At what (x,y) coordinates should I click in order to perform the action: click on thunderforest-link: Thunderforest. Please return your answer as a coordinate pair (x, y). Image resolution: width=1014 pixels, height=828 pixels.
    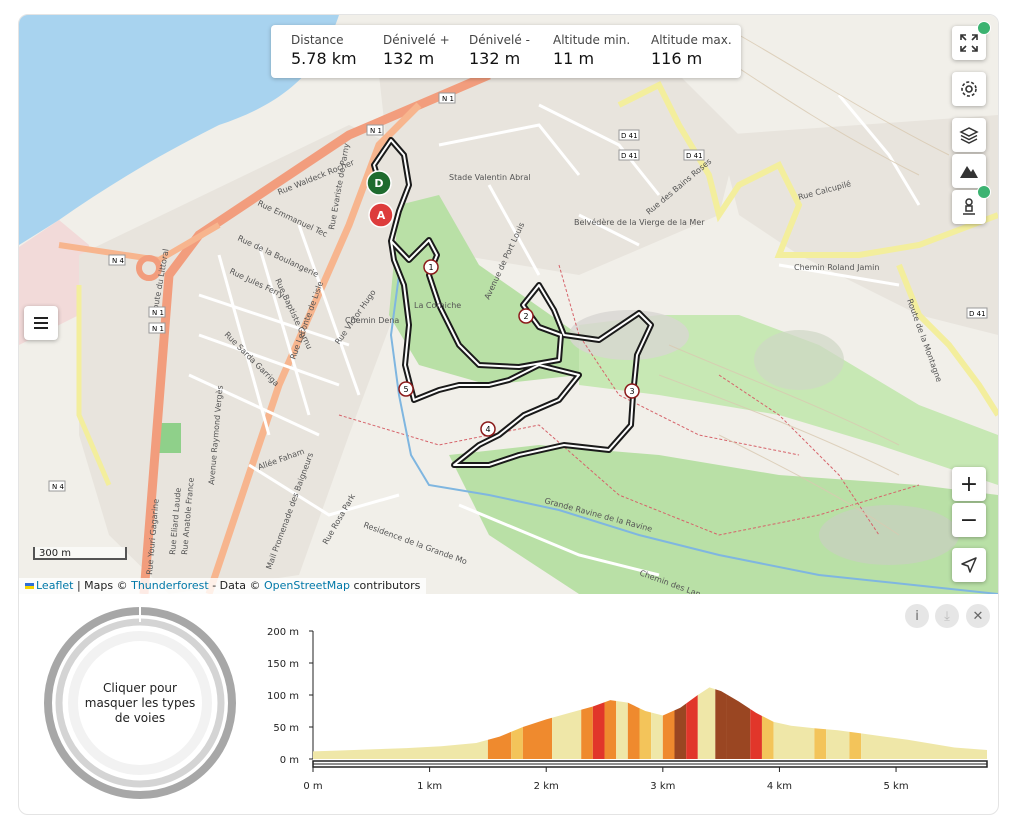
    Looking at the image, I should click on (170, 585).